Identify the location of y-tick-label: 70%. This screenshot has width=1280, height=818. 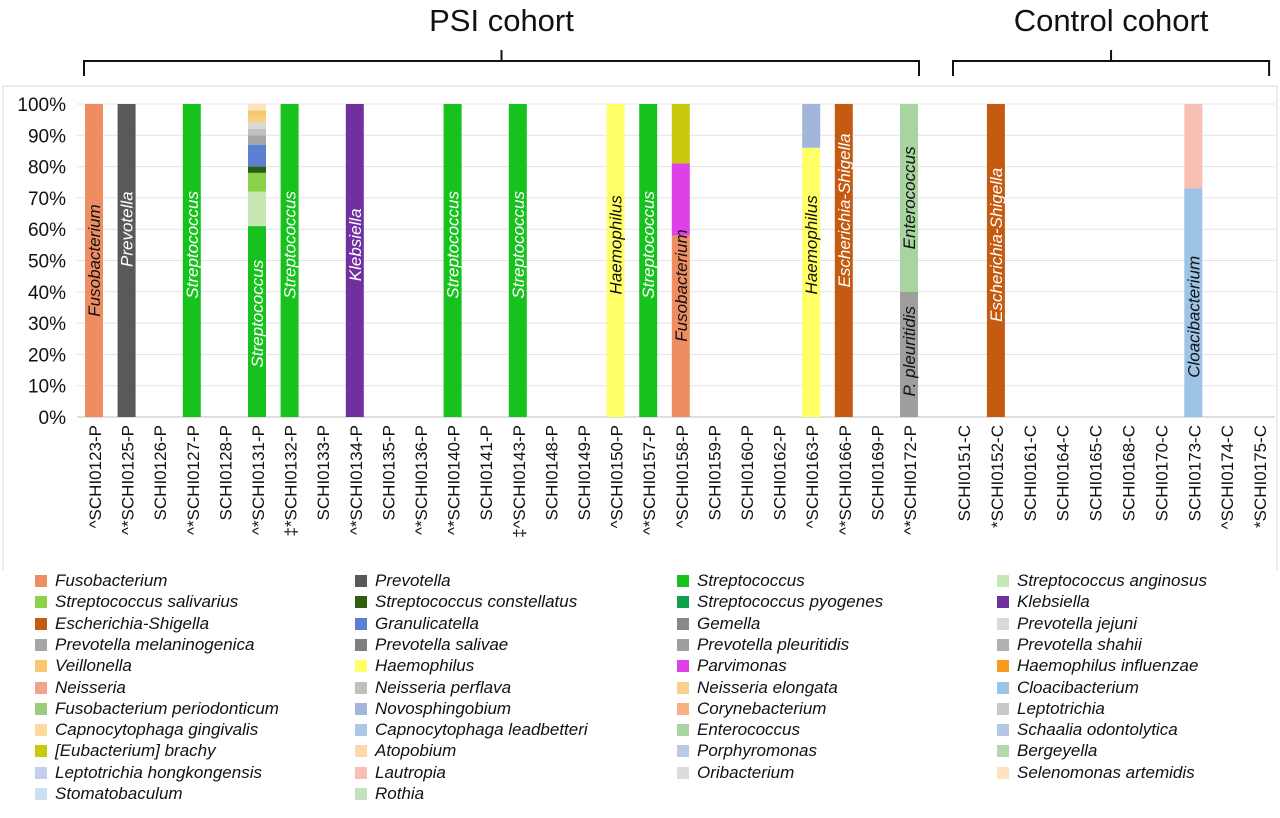
(47, 199).